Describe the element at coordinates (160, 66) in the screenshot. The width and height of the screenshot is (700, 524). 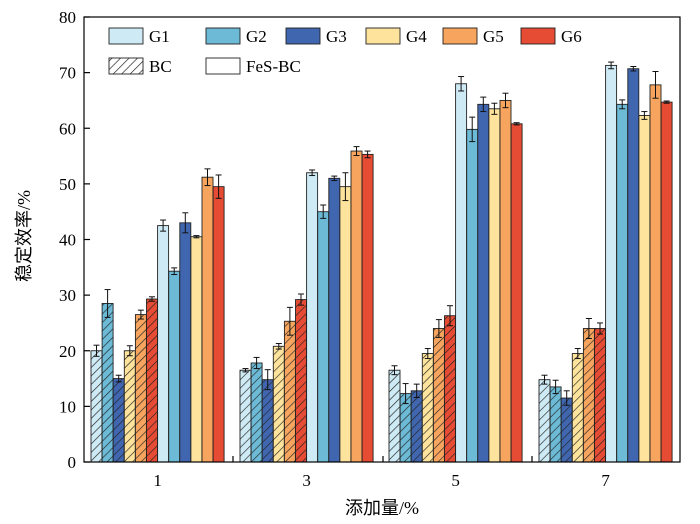
I see `legend-label-bc: BC` at that location.